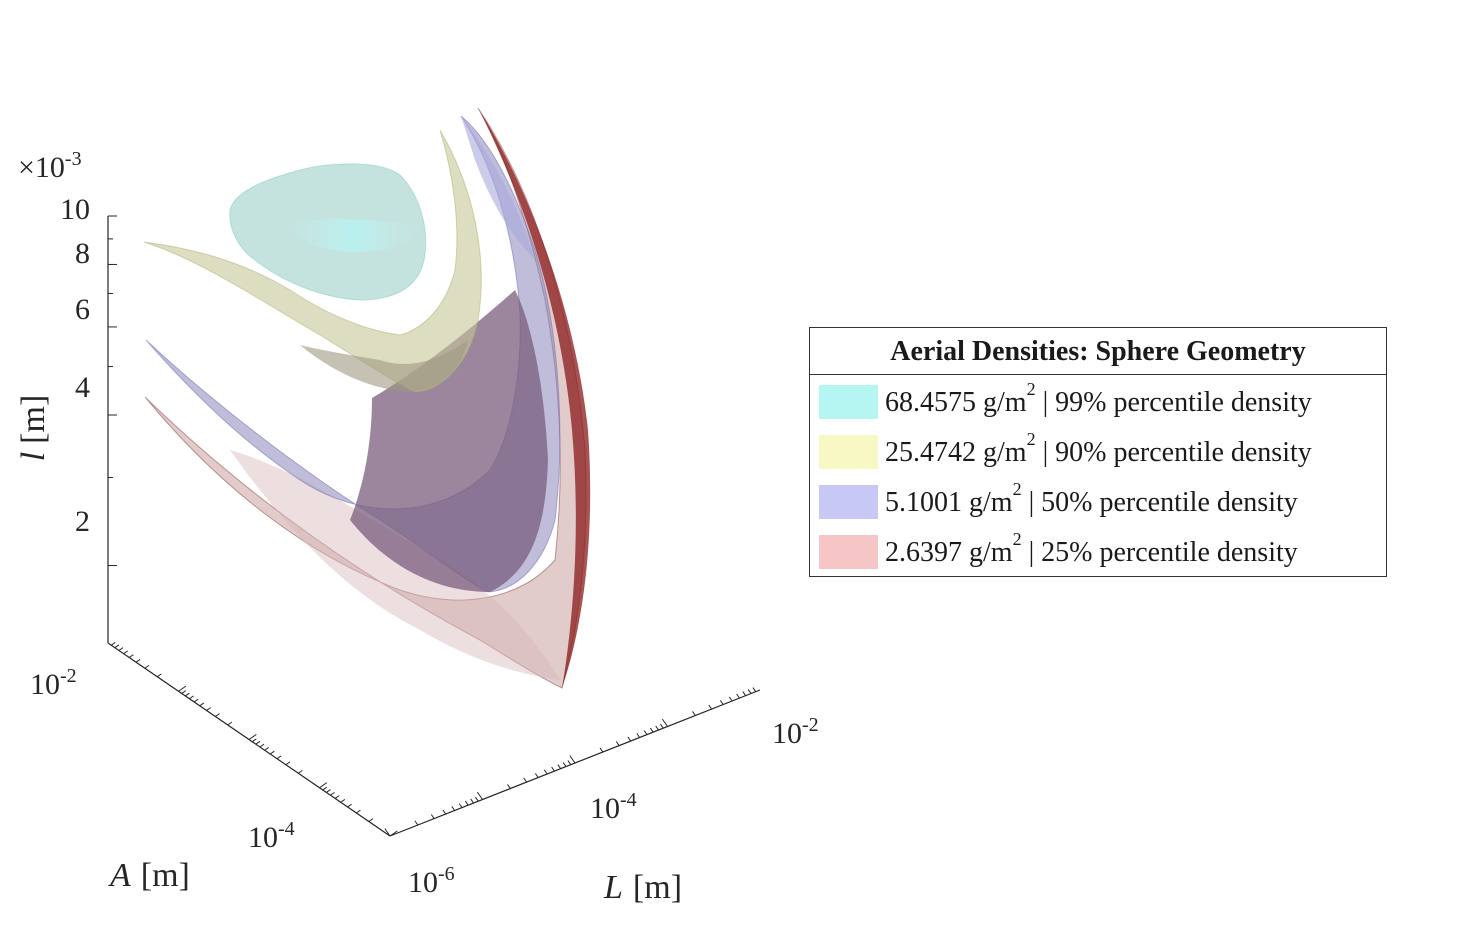 Image resolution: width=1468 pixels, height=940 pixels. What do you see at coordinates (82, 253) in the screenshot?
I see `z-tick-label: 8` at bounding box center [82, 253].